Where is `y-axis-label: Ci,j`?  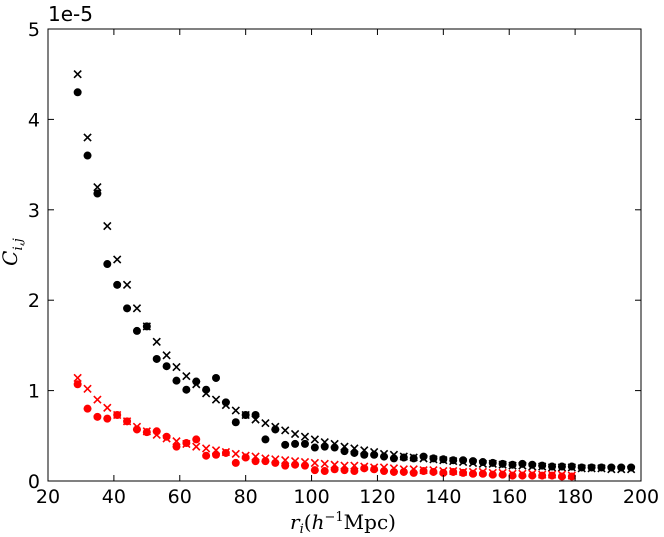
y-axis-label: Ci,j is located at coordinates (13, 252).